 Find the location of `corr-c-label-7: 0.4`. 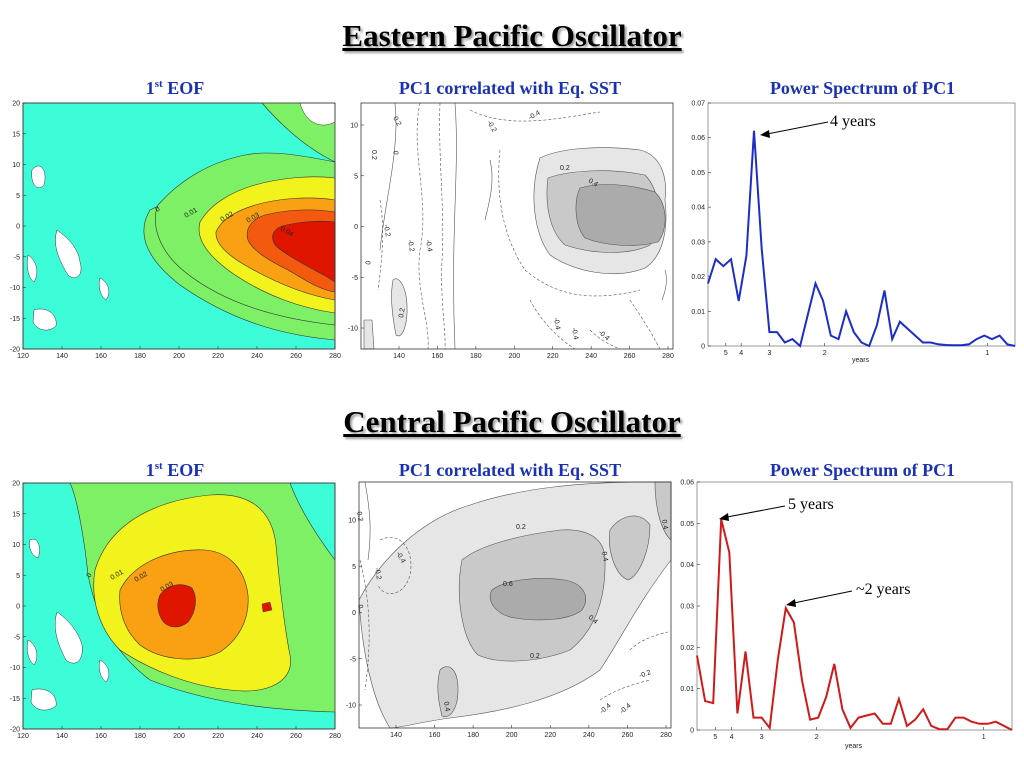

corr-c-label-7: 0.4 is located at coordinates (593, 620).